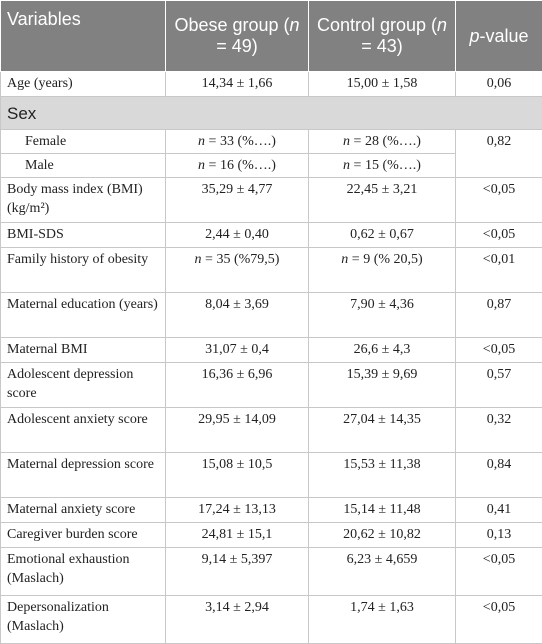 This screenshot has width=542, height=644. I want to click on p-value: 0,06, so click(499, 84).